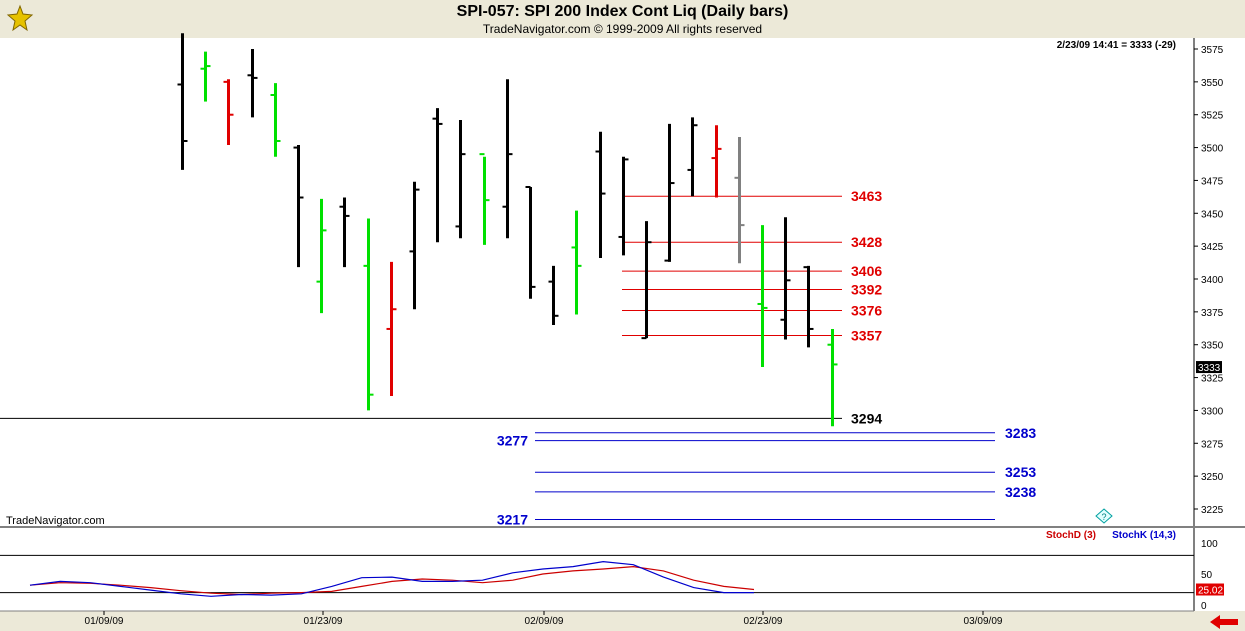  I want to click on stoch-last-label: 25.02, so click(1210, 591).